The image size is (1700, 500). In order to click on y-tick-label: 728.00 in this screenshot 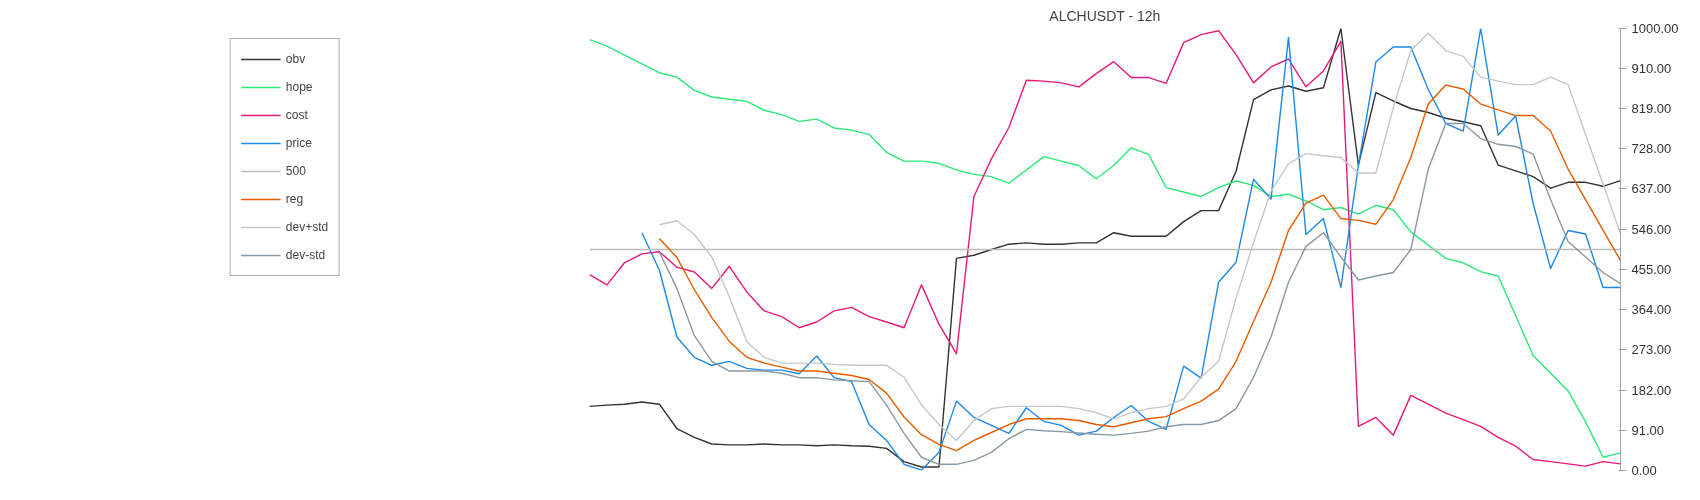, I will do `click(1651, 149)`.